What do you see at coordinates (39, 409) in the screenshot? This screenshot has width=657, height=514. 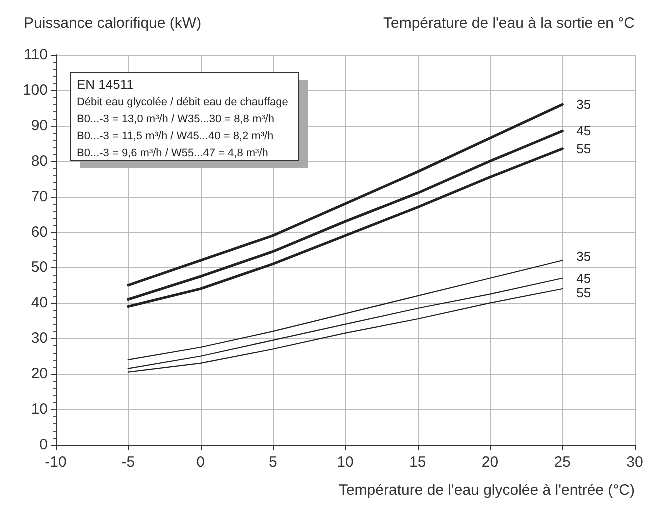 I see `y-tick-label: 10` at bounding box center [39, 409].